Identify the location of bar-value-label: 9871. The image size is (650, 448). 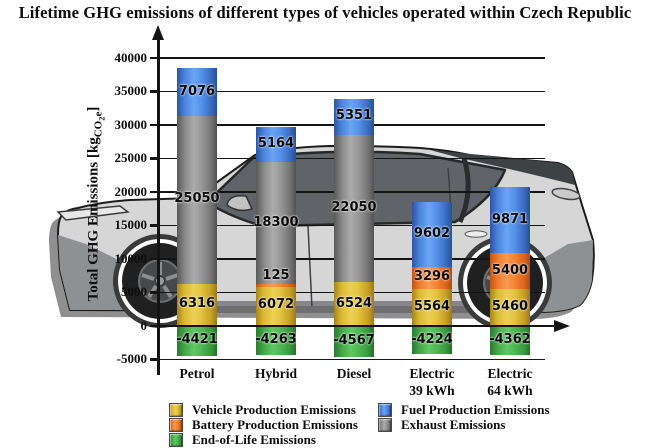
(510, 219).